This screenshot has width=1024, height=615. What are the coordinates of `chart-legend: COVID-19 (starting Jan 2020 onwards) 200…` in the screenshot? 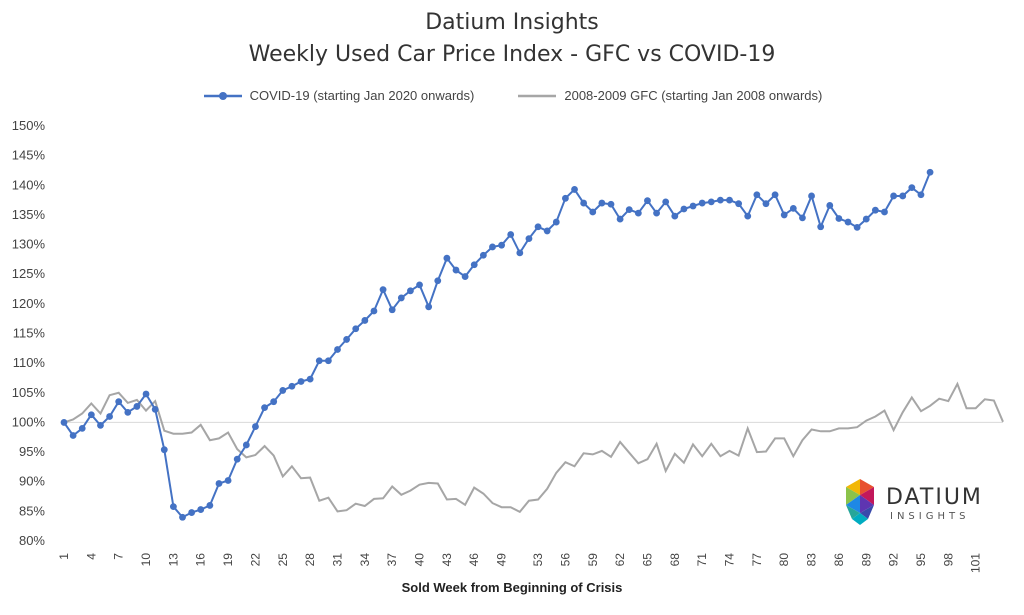 It's located at (512, 95).